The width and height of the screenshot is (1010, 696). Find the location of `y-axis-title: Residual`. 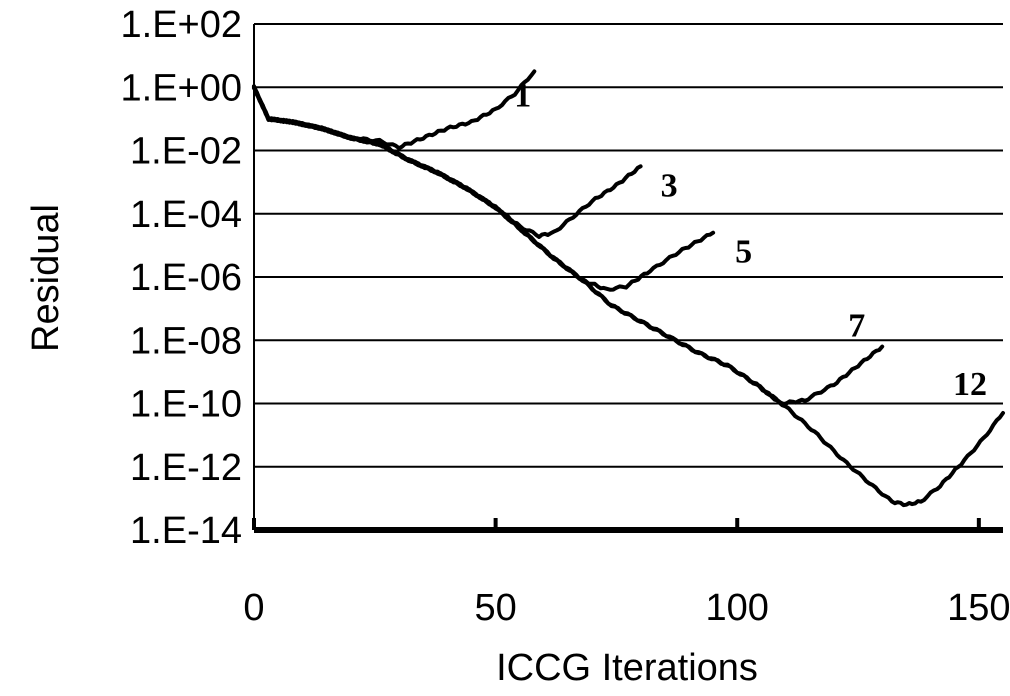

y-axis-title: Residual is located at coordinates (46, 278).